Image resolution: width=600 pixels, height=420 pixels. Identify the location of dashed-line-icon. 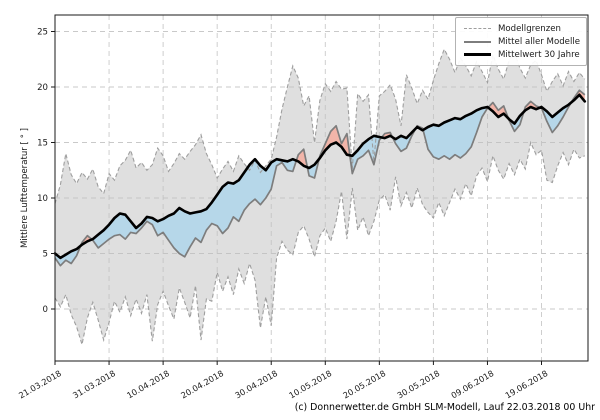
(477, 28).